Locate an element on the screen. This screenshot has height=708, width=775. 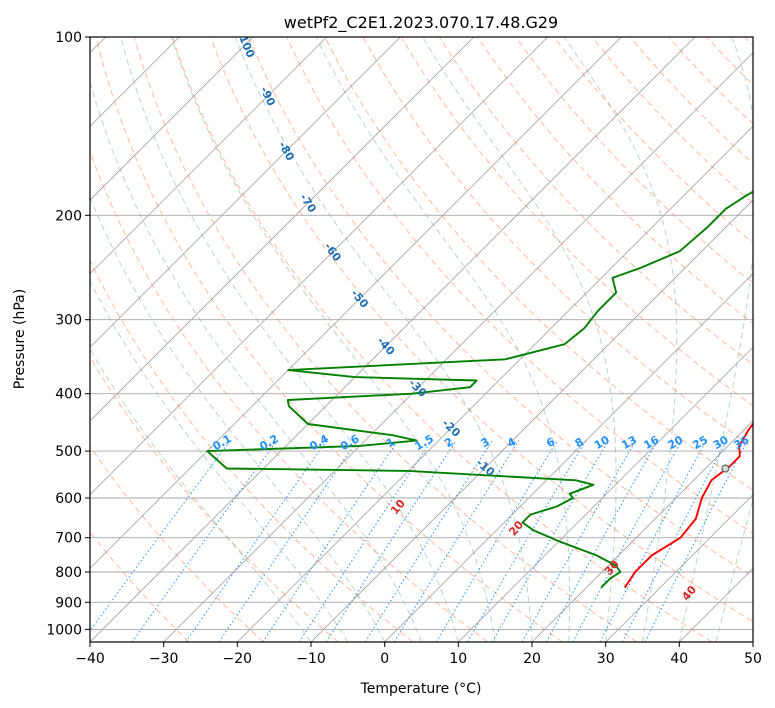
temperature-profile is located at coordinates (688, 505).